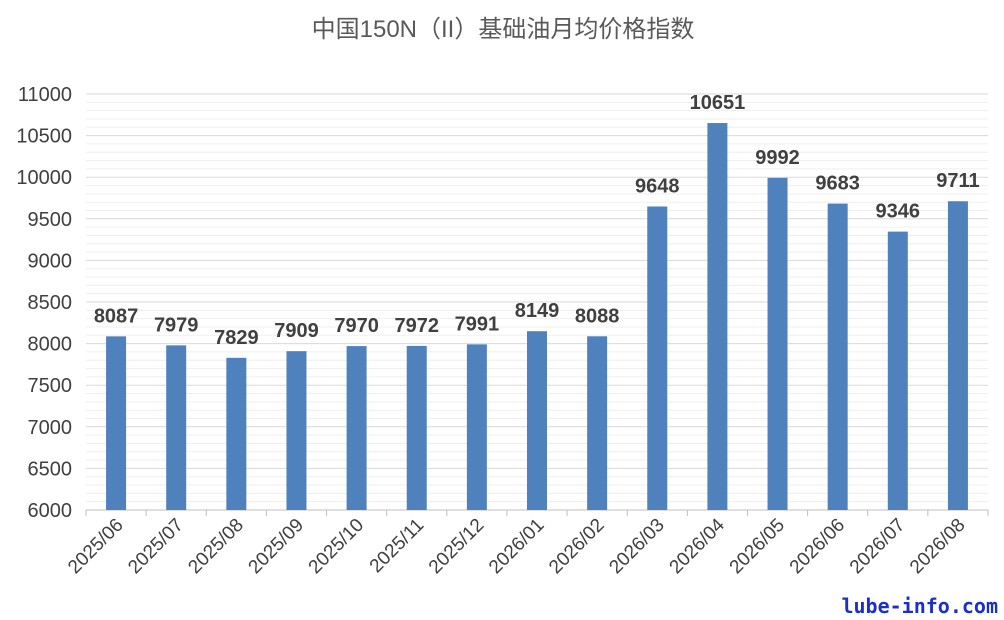 This screenshot has height=620, width=1004. Describe the element at coordinates (957, 181) in the screenshot. I see `data-label: 9711` at that location.